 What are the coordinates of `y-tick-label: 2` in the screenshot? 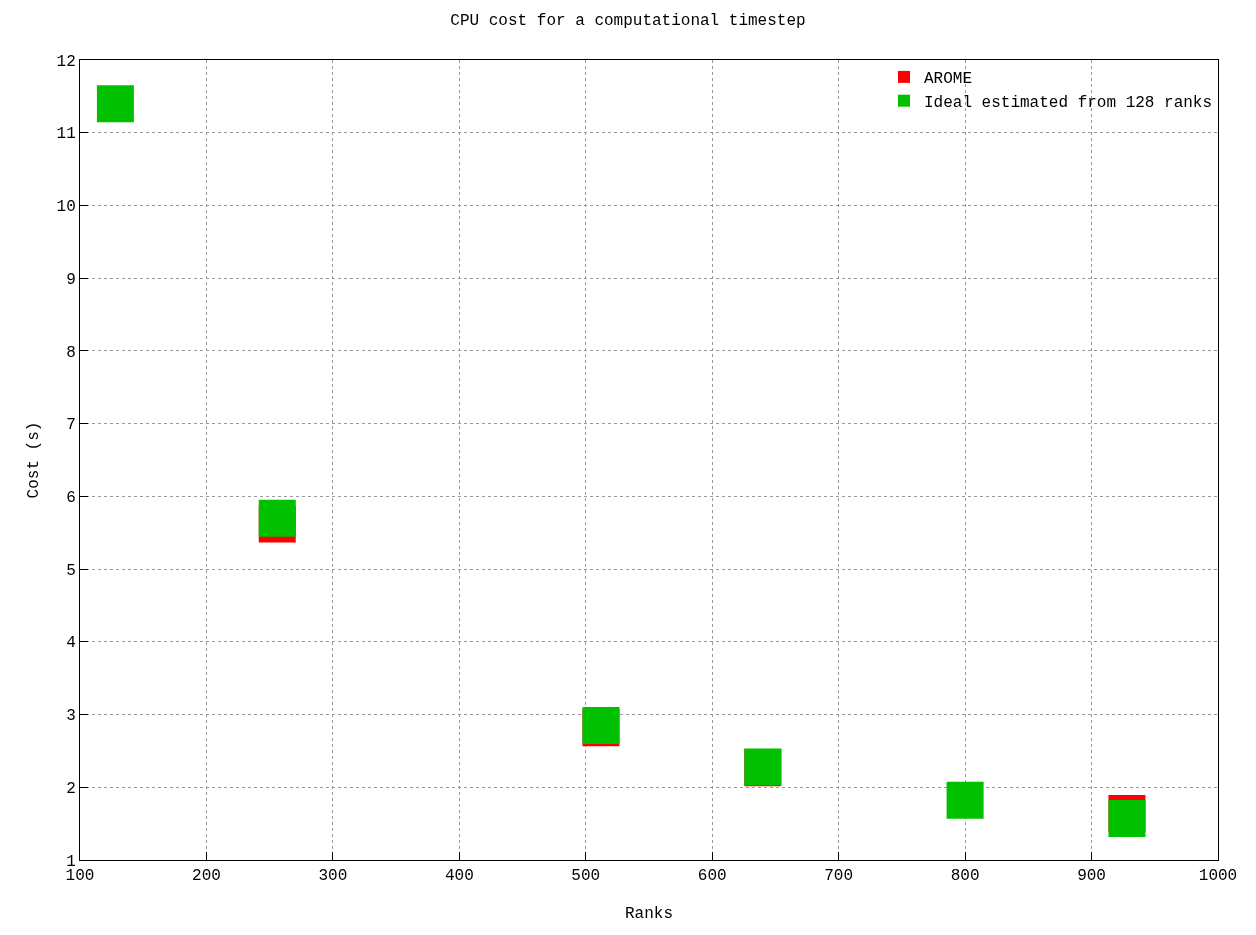 It's located at (71, 788).